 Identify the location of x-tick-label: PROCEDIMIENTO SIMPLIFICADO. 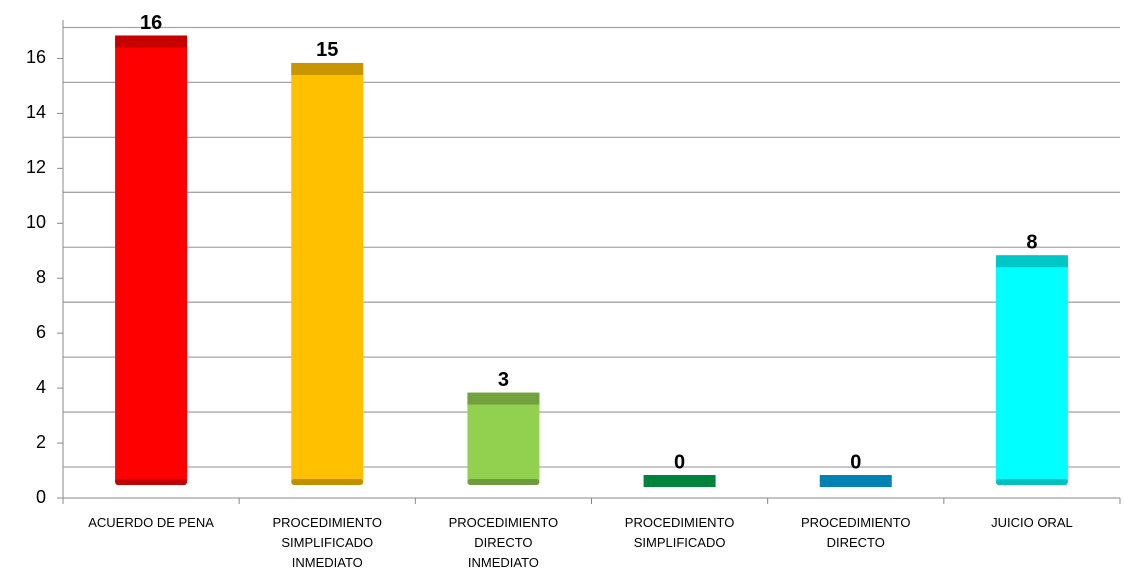
(680, 532).